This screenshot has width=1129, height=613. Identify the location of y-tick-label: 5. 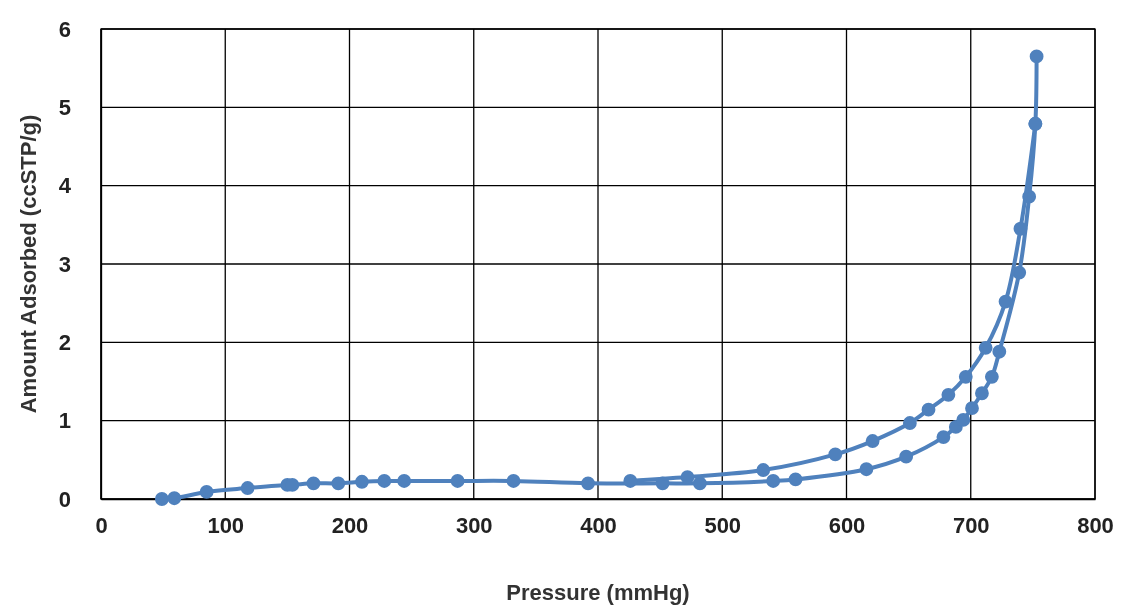
(64, 107).